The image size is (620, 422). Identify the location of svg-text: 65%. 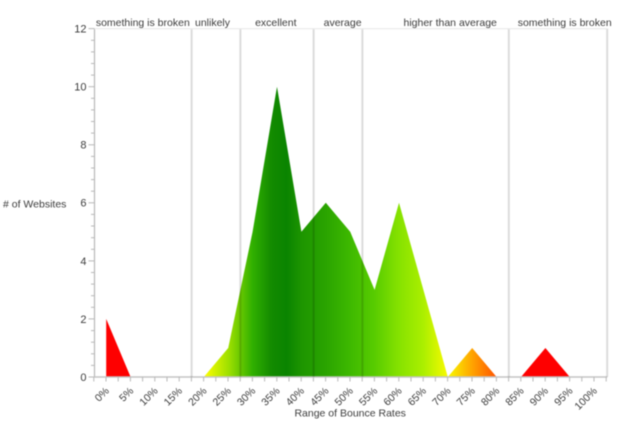
(417, 396).